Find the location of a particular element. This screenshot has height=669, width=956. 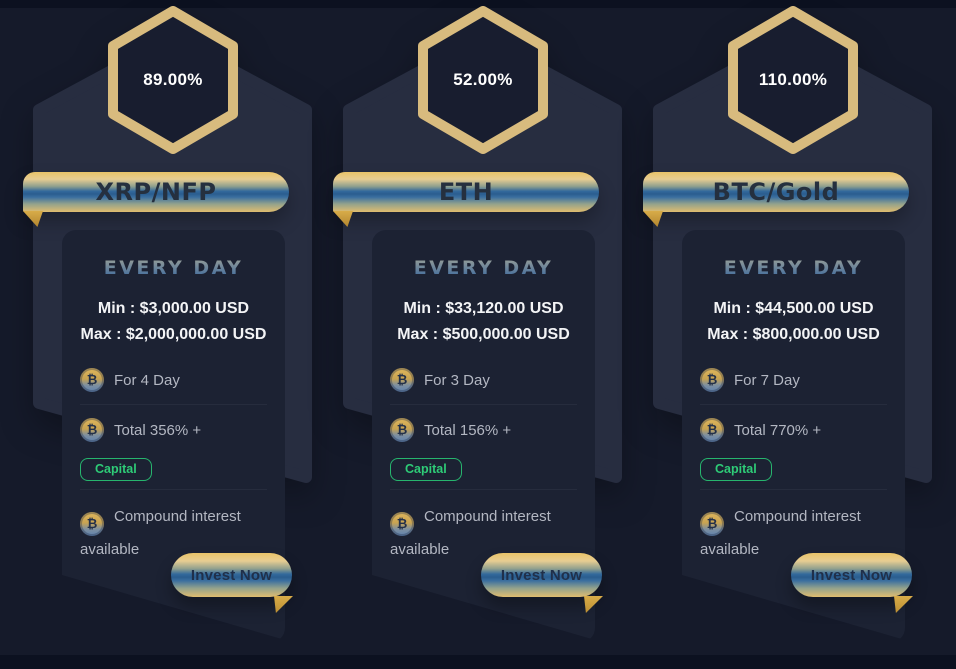

duration-text: For 7 Day is located at coordinates (767, 380).